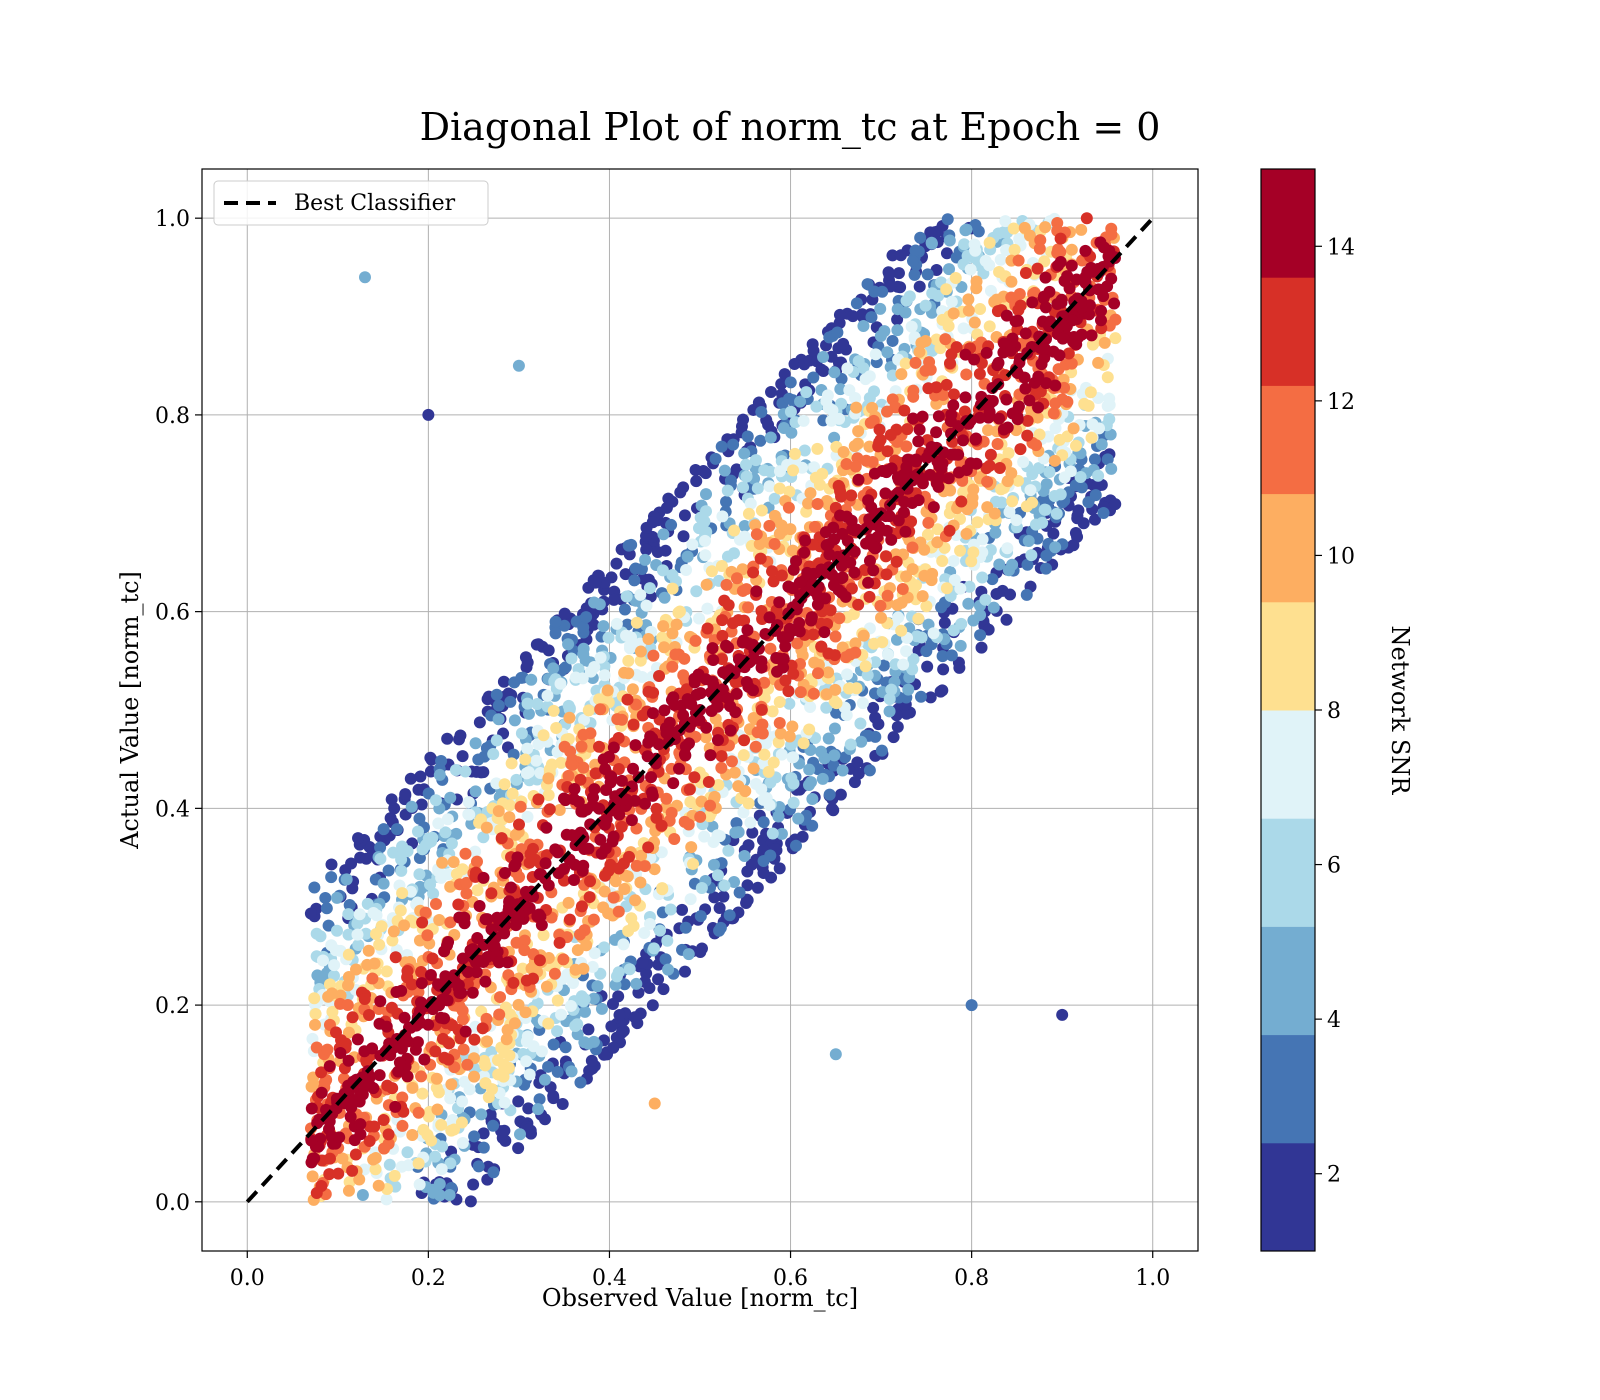 This screenshot has width=1600, height=1400. What do you see at coordinates (1334, 1175) in the screenshot?
I see `colorbar-tick-label: 2` at bounding box center [1334, 1175].